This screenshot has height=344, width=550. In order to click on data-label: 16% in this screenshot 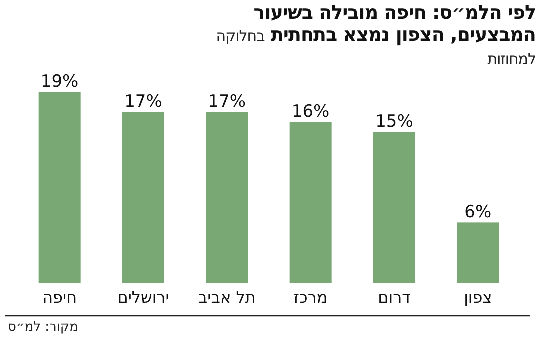, I will do `click(311, 112)`.